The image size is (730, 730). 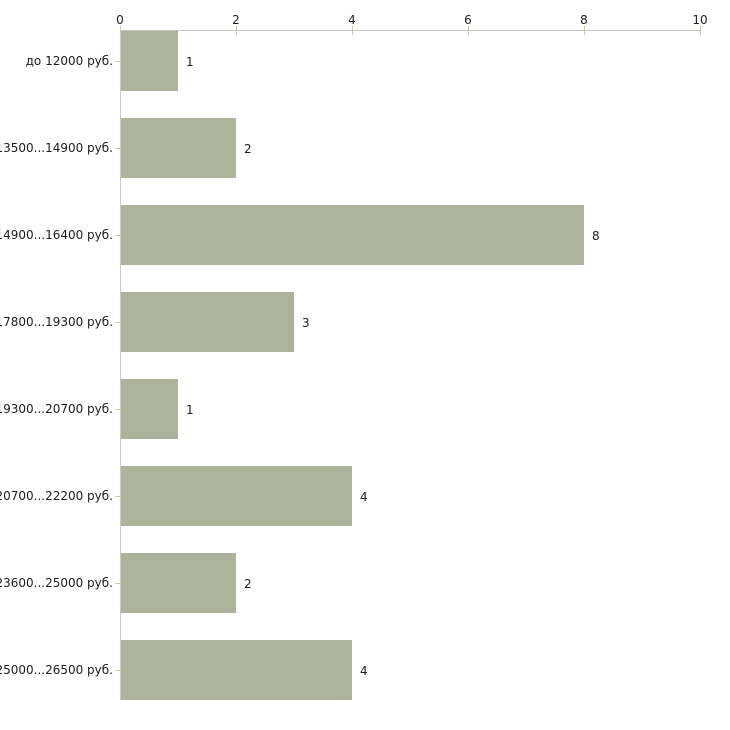 I want to click on x-axis-tick-label: 10, so click(x=700, y=20).